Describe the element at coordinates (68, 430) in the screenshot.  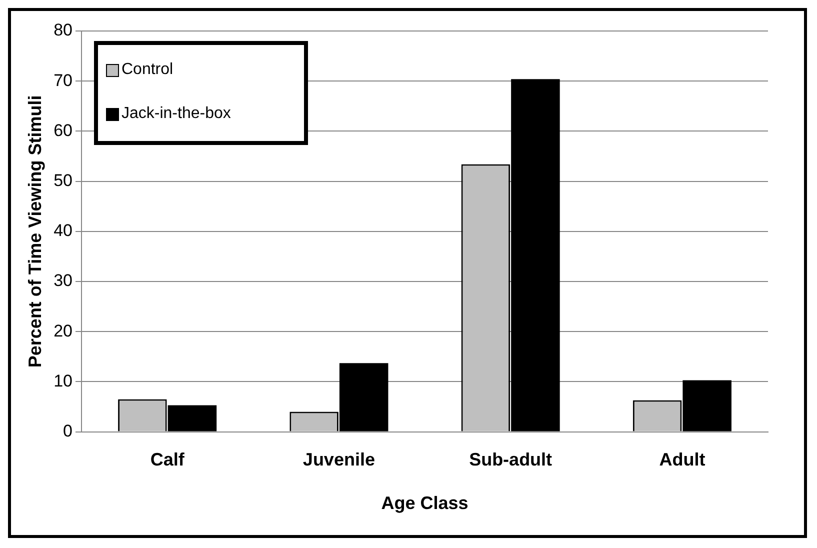
I see `y-tick-label: 0` at that location.